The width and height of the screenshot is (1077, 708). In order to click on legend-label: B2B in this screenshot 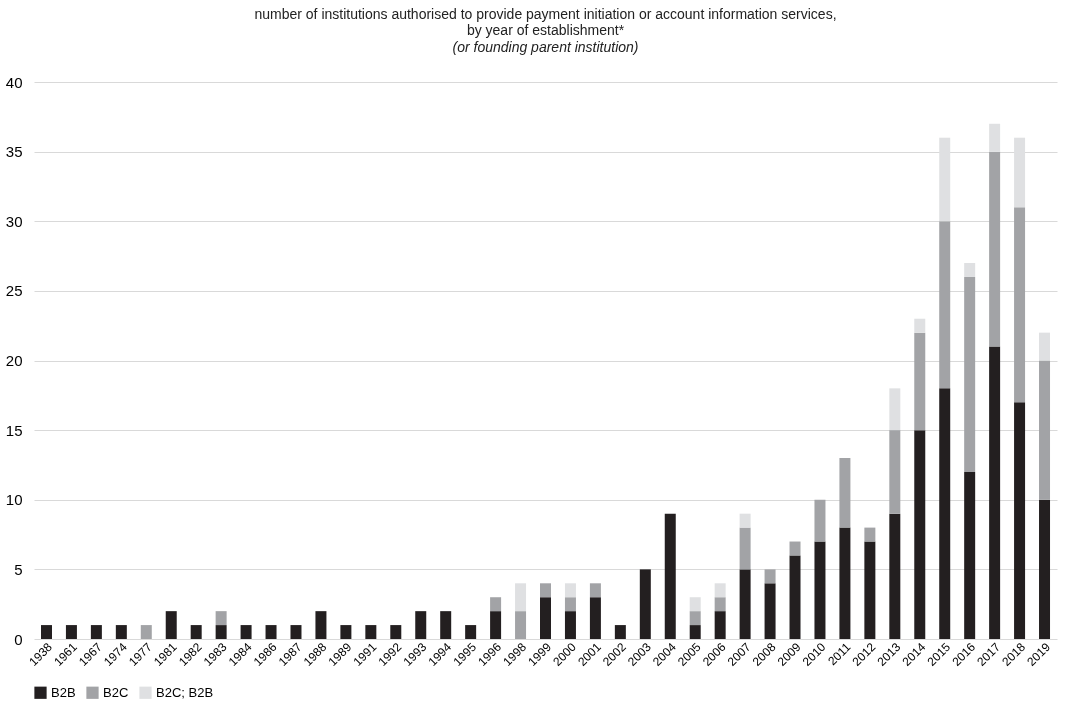, I will do `click(63, 692)`.